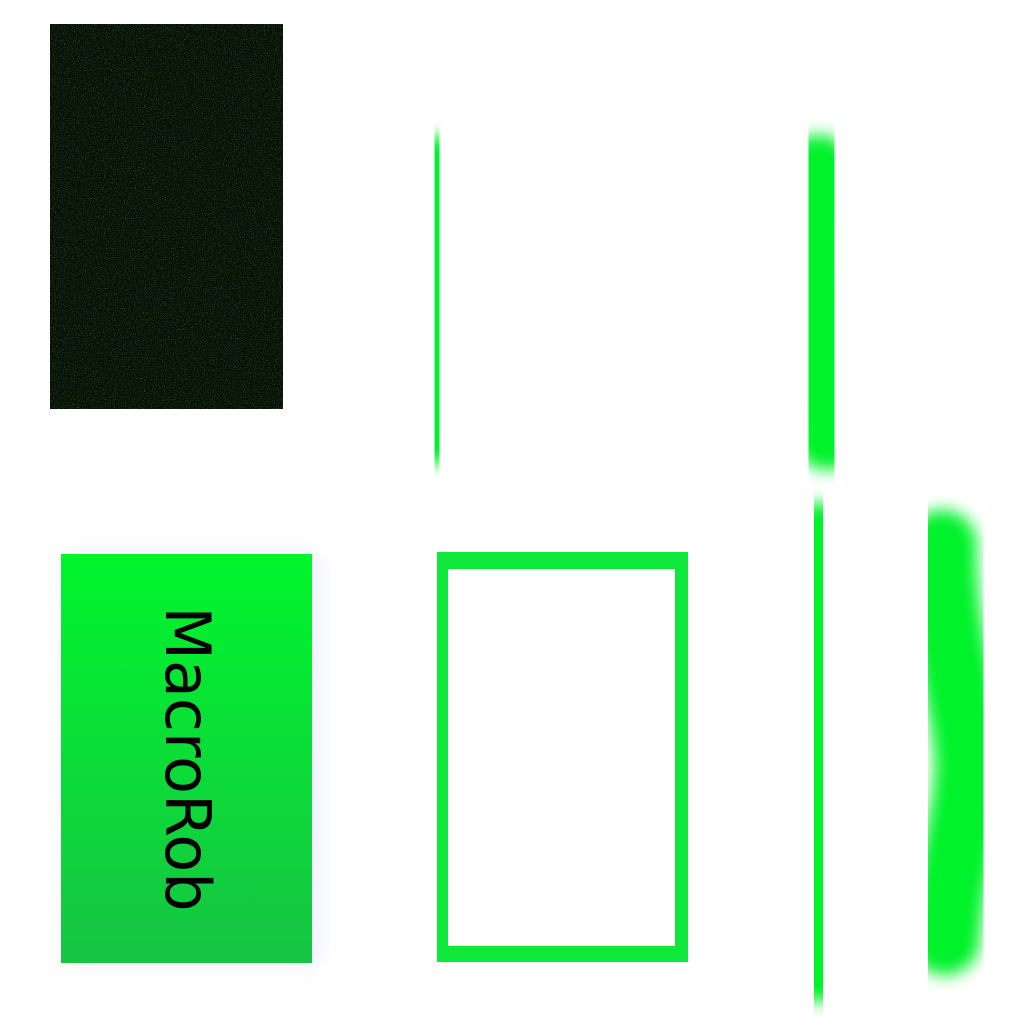  I want to click on label-text: MacroRob, so click(187, 758).